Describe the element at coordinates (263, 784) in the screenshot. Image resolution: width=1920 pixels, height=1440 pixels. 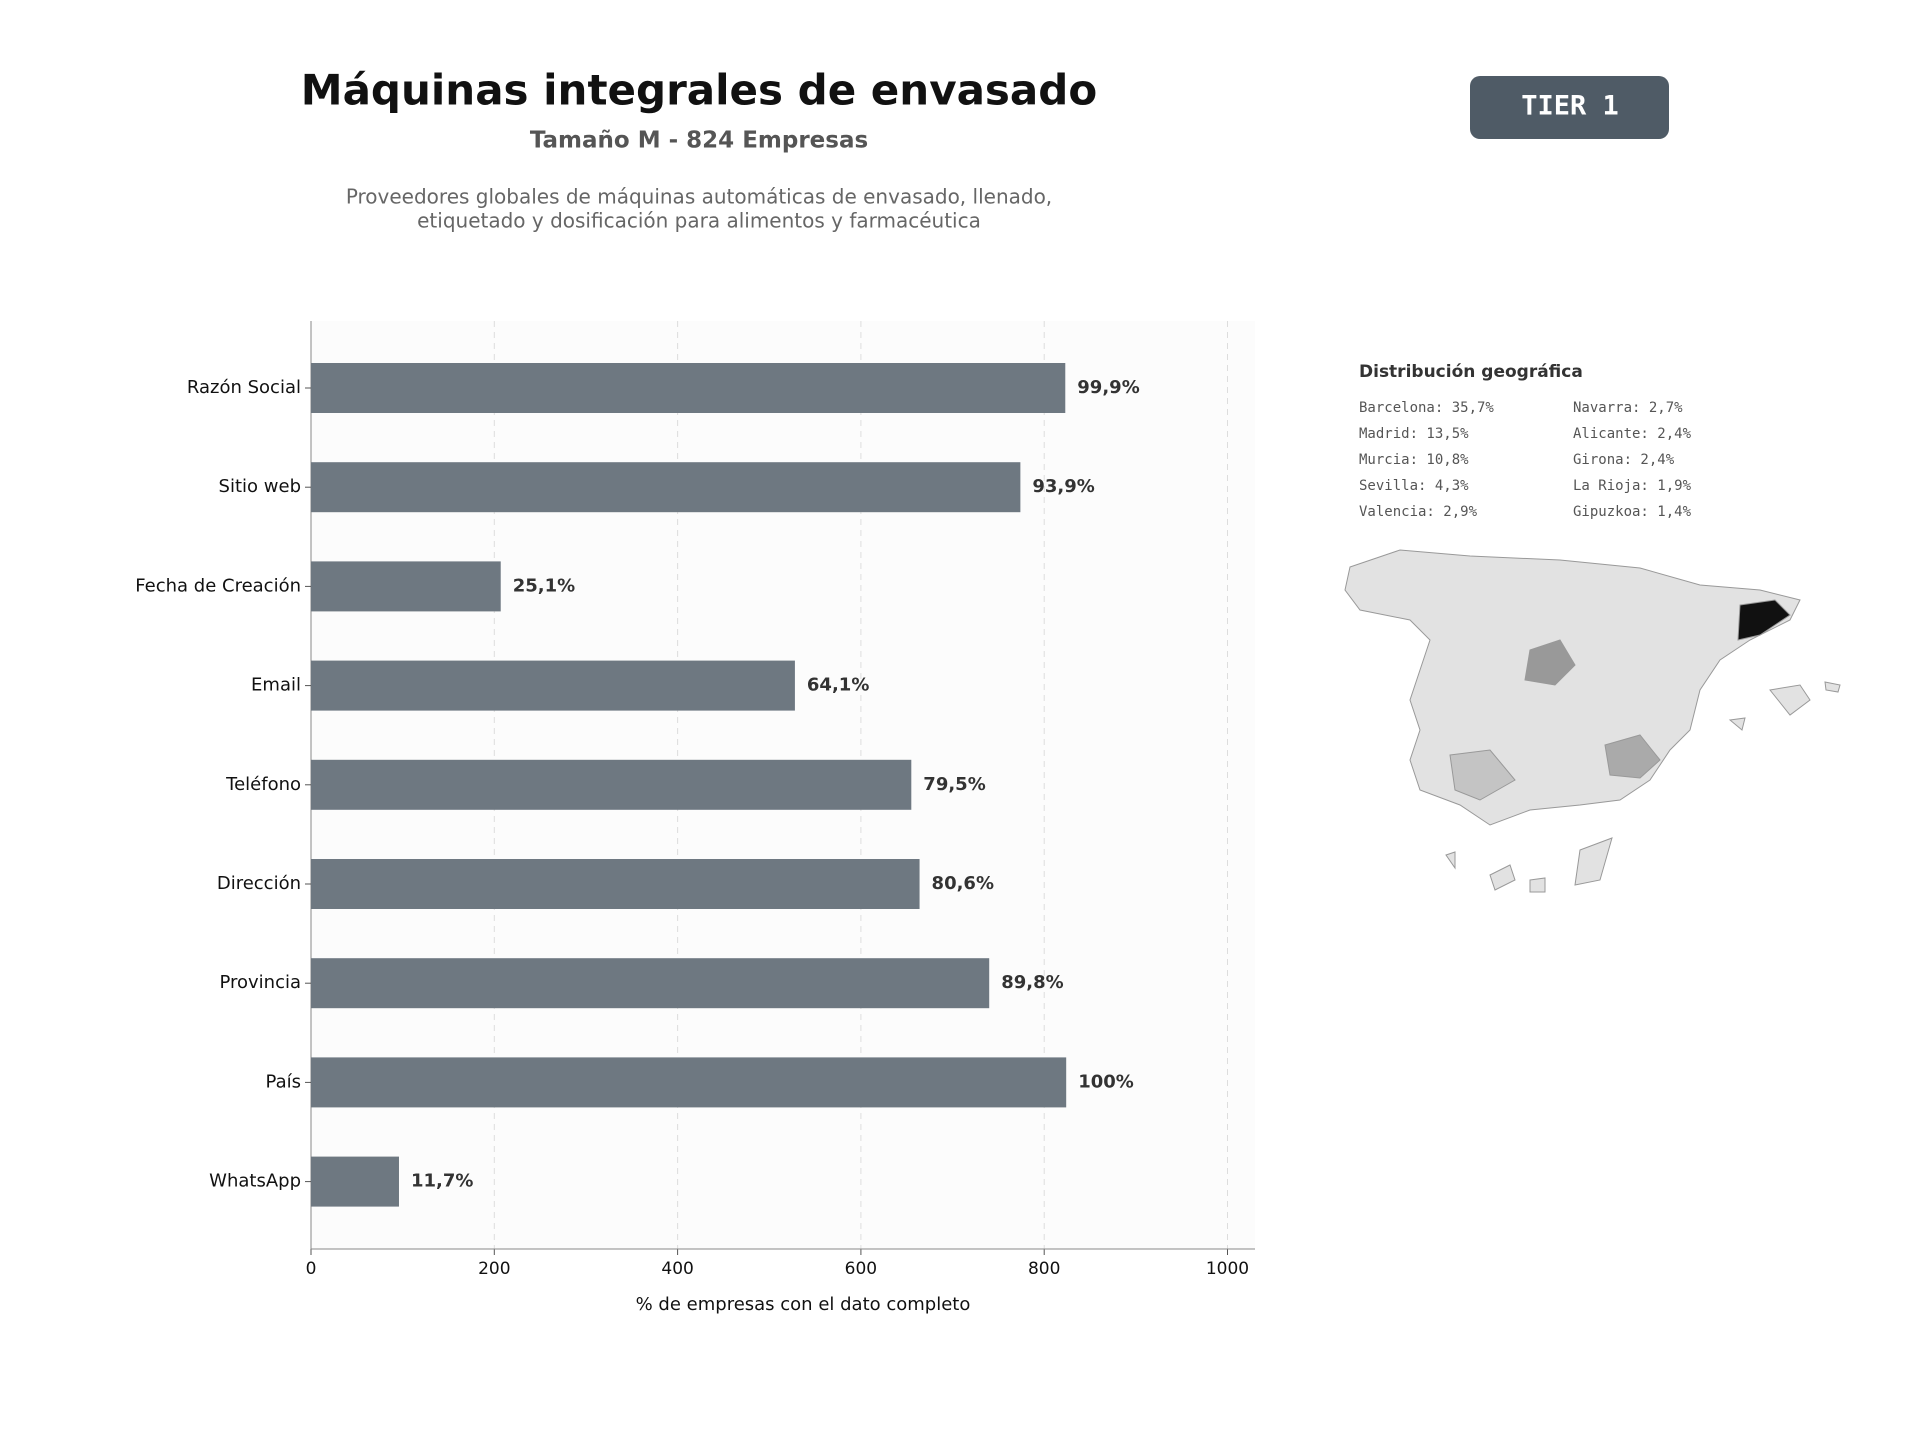
I see `y-tick-label: Teléfono` at that location.